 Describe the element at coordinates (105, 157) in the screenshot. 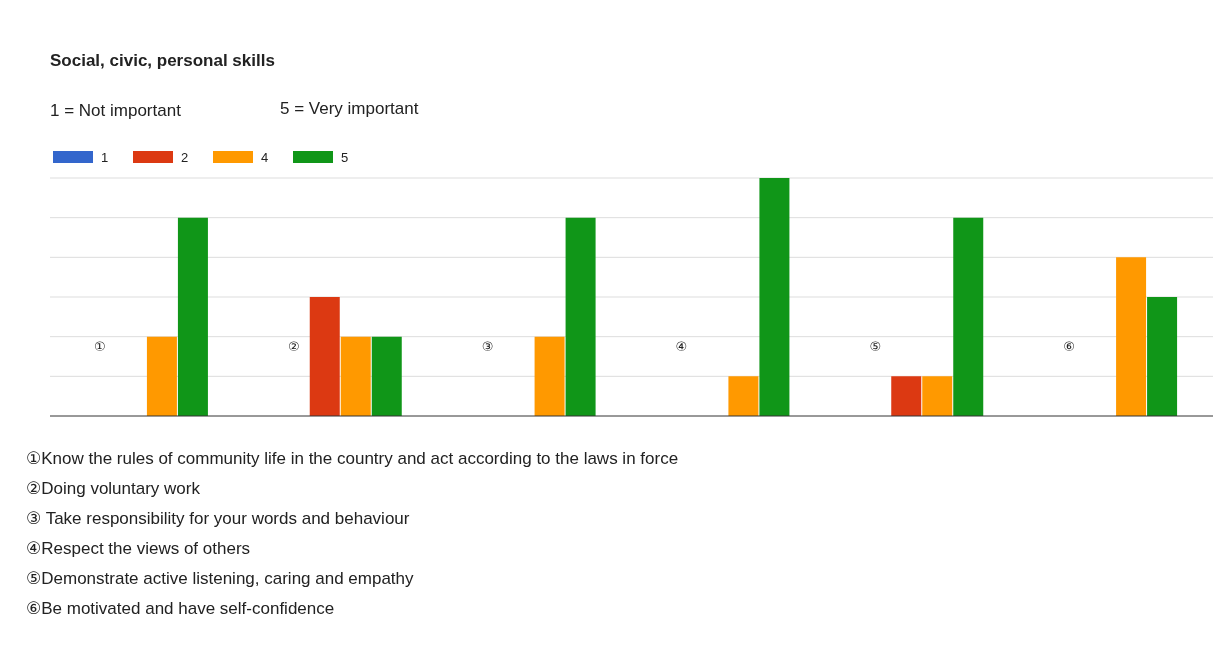

I see `legend-label: 1` at that location.